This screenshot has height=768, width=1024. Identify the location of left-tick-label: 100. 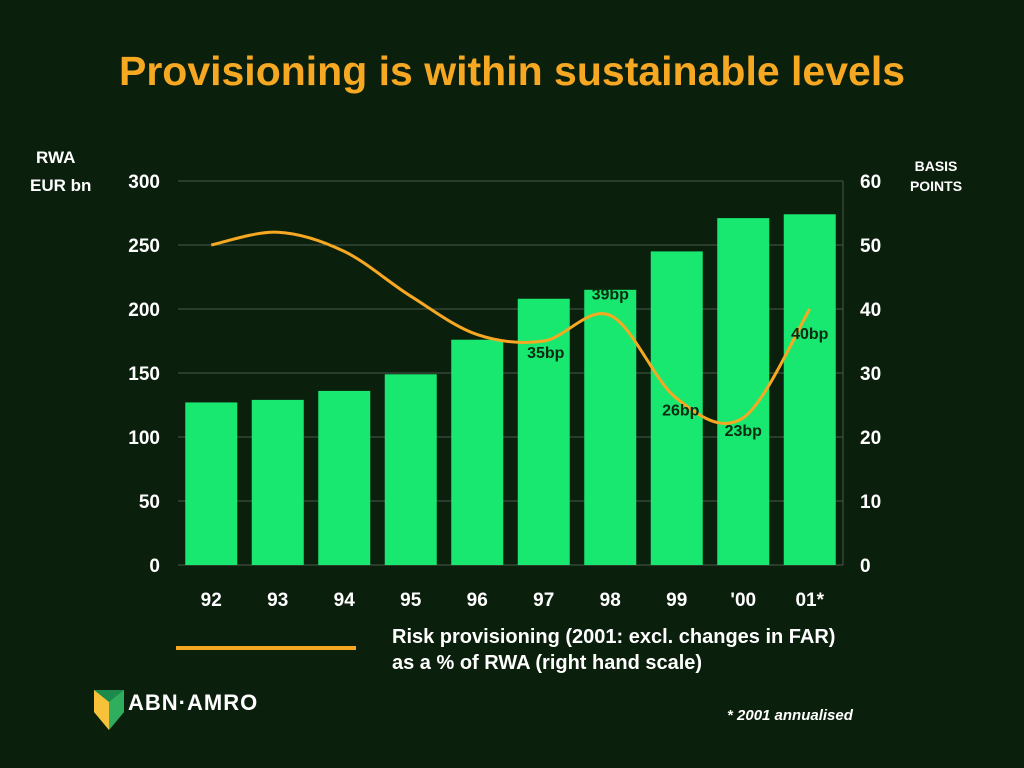
(144, 438).